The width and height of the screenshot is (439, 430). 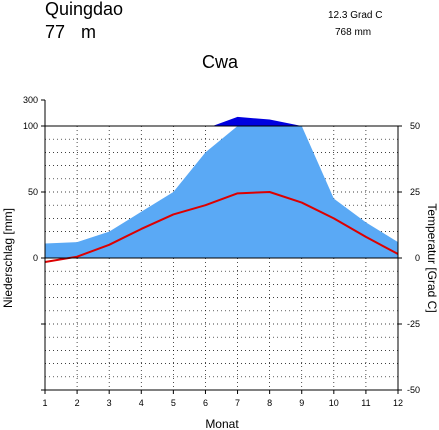 What do you see at coordinates (88, 32) in the screenshot?
I see `station-elevation-unit: m` at bounding box center [88, 32].